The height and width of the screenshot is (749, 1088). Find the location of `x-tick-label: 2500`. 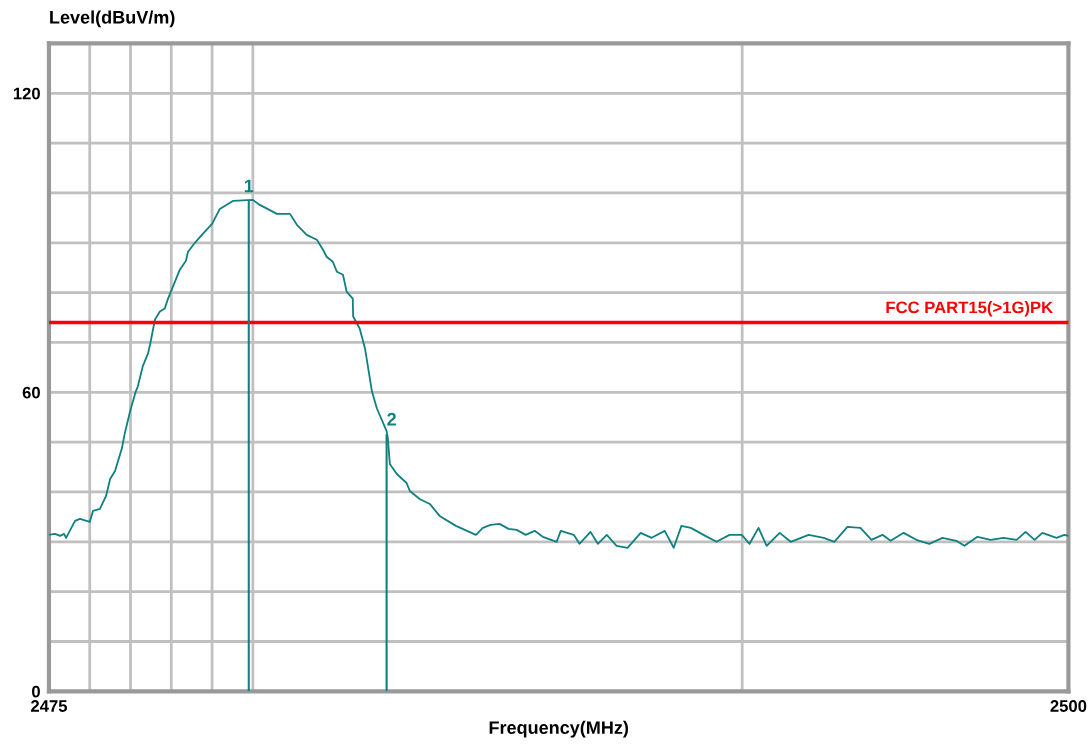

x-tick-label: 2500 is located at coordinates (1068, 706).